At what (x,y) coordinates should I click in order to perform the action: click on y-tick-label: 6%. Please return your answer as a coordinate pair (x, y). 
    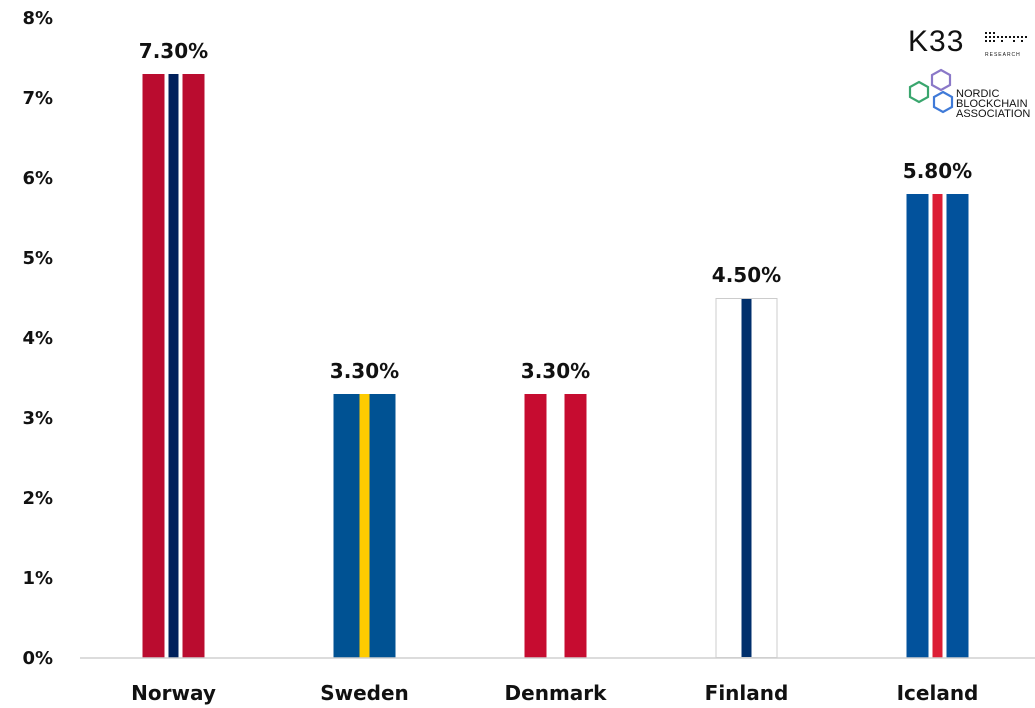
    Looking at the image, I should click on (37, 178).